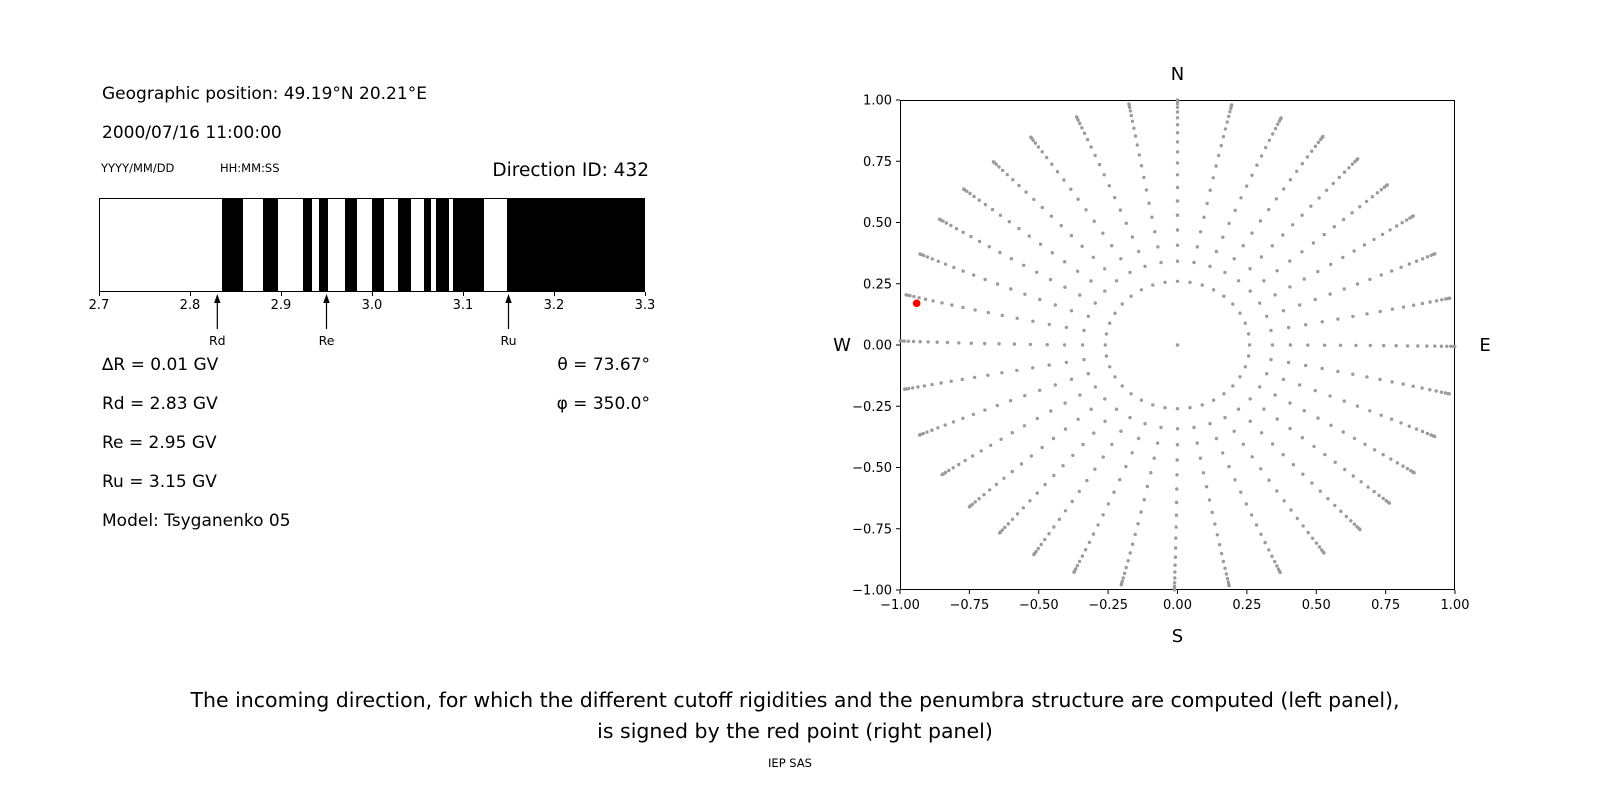  I want to click on param-theta: θ = 73.67°, so click(603, 365).